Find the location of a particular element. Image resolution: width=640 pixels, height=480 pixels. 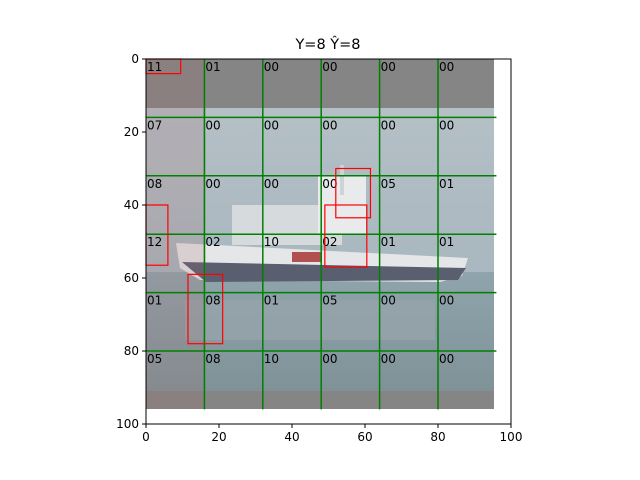

cell-label-r0-c4: 00 is located at coordinates (388, 67).